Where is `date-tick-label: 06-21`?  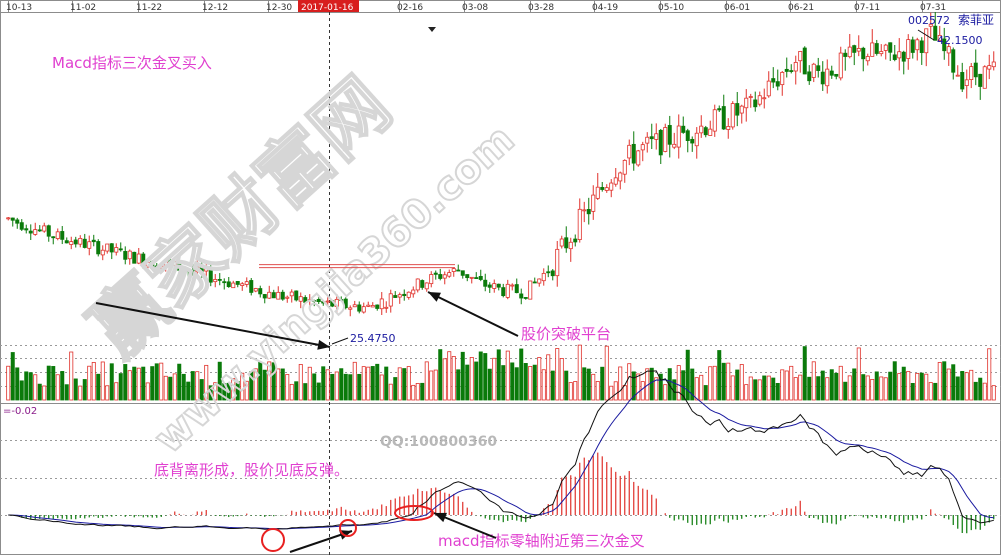 date-tick-label: 06-21 is located at coordinates (801, 8).